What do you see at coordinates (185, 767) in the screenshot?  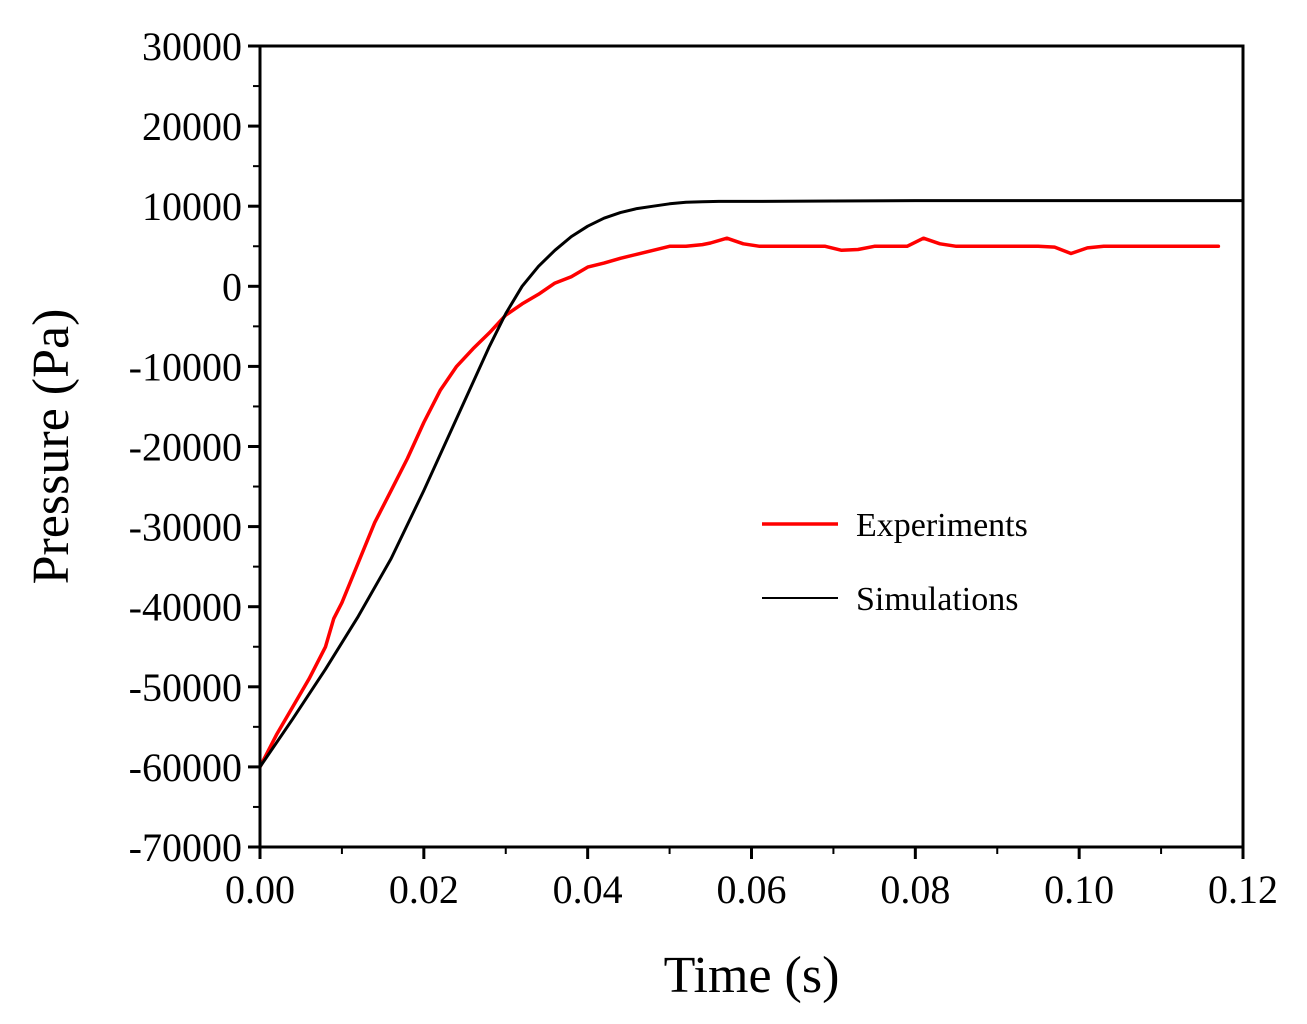 I see `y-tick-label: -60000` at bounding box center [185, 767].